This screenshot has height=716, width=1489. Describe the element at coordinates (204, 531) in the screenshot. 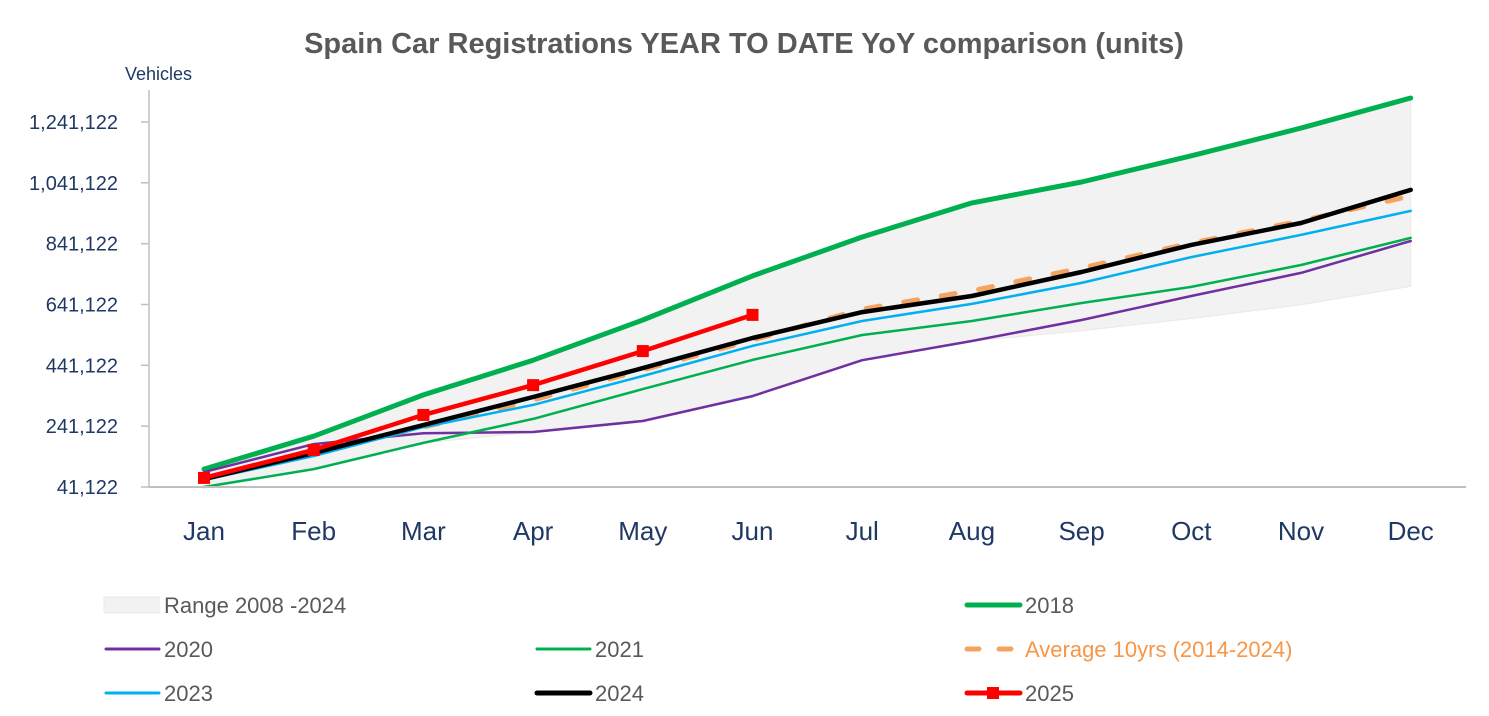

I see `x-tick-label: Jan` at that location.